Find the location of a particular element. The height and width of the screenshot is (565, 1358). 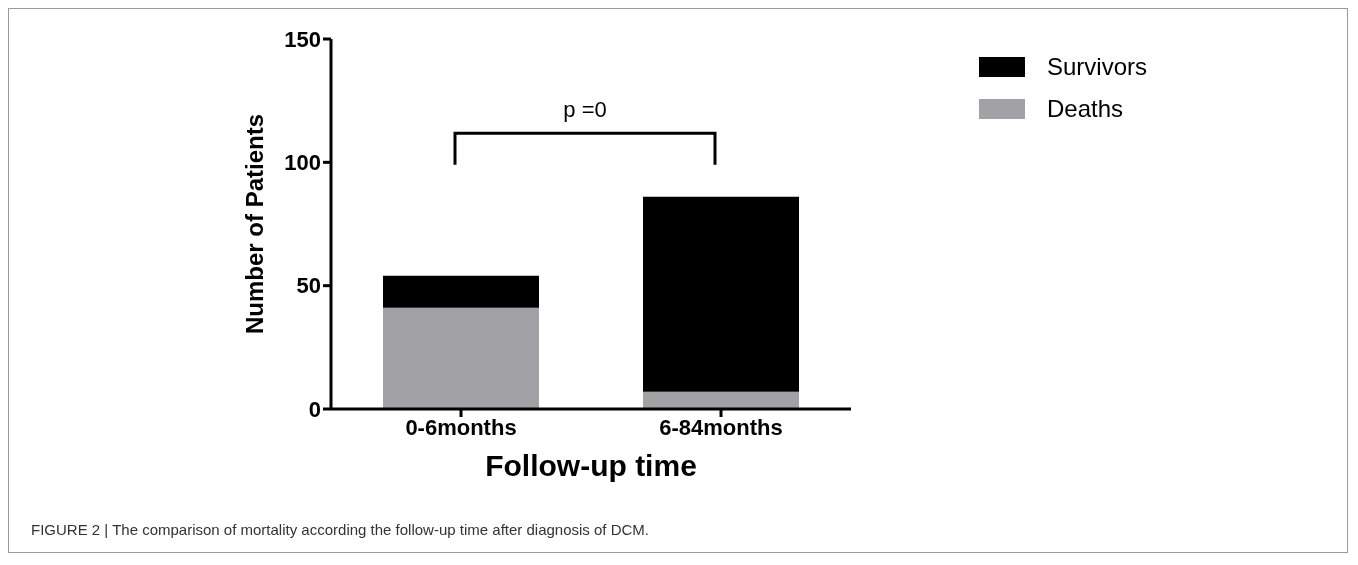

x-axis-title: Follow-up time is located at coordinates (591, 466).